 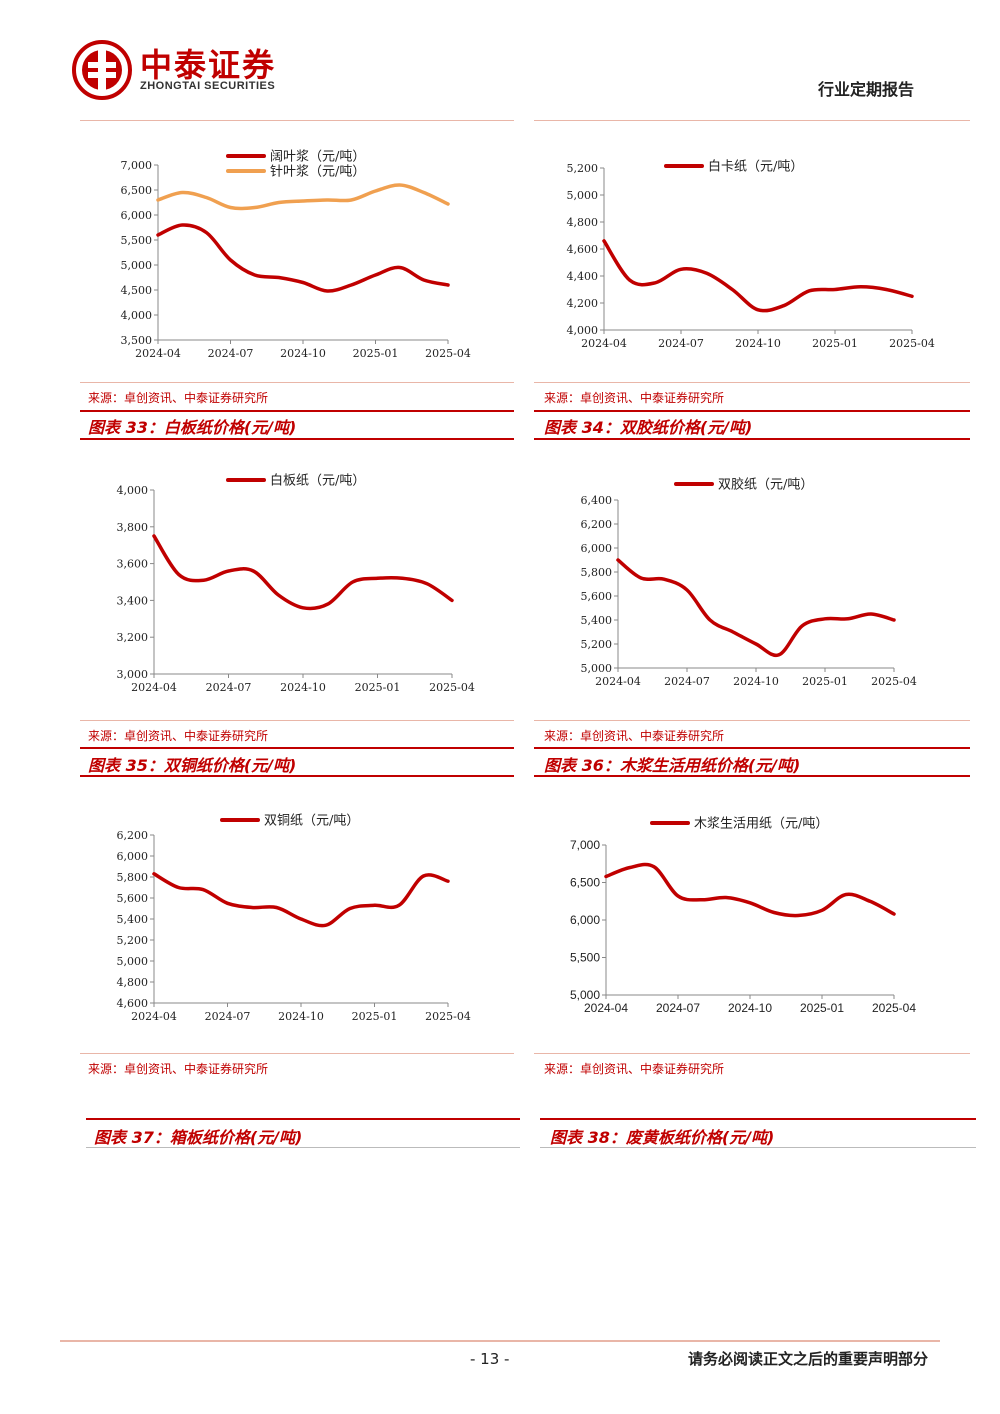 I want to click on chart-caption: 图表 33：白板纸价格(元/吨), so click(x=192, y=427).